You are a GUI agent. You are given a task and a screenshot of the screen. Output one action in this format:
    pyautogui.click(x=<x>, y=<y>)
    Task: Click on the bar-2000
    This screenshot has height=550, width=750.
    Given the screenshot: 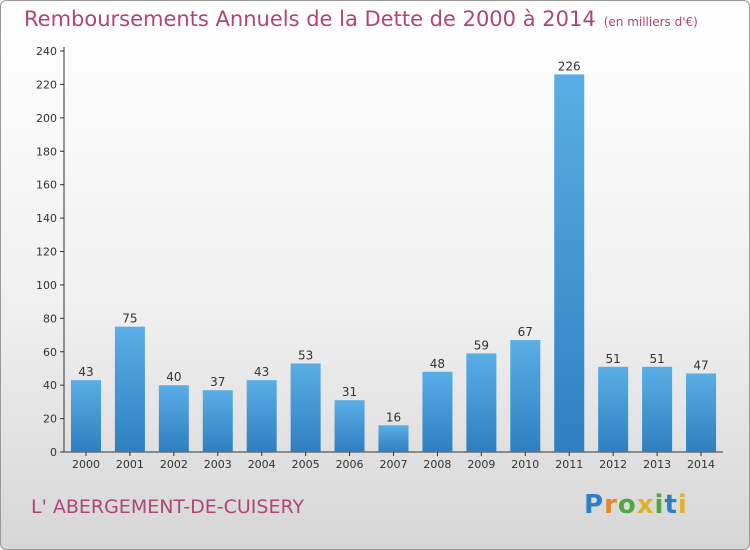 What is the action you would take?
    pyautogui.click(x=85, y=416)
    